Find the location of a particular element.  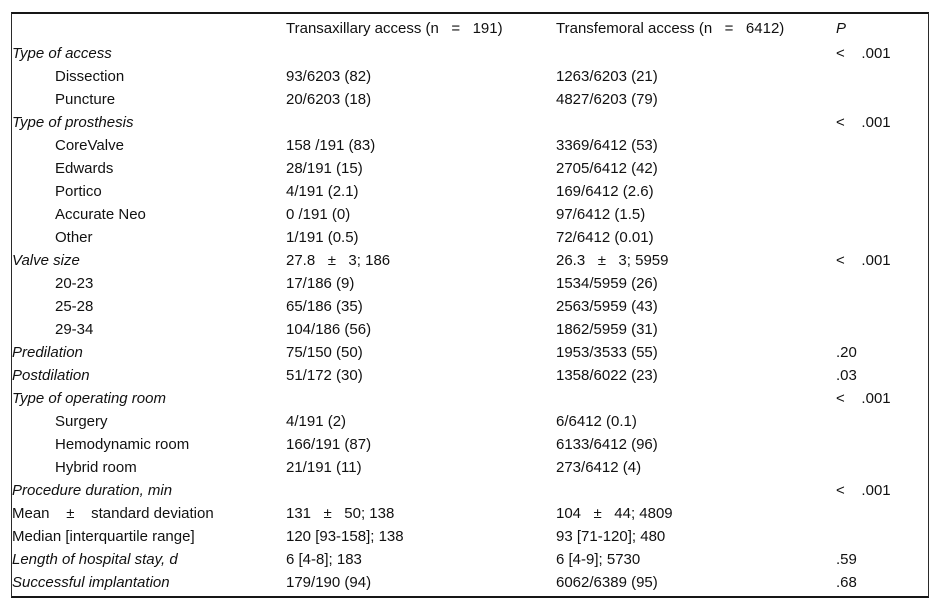

value-transaxillary: 166/191 (87) is located at coordinates (329, 444).